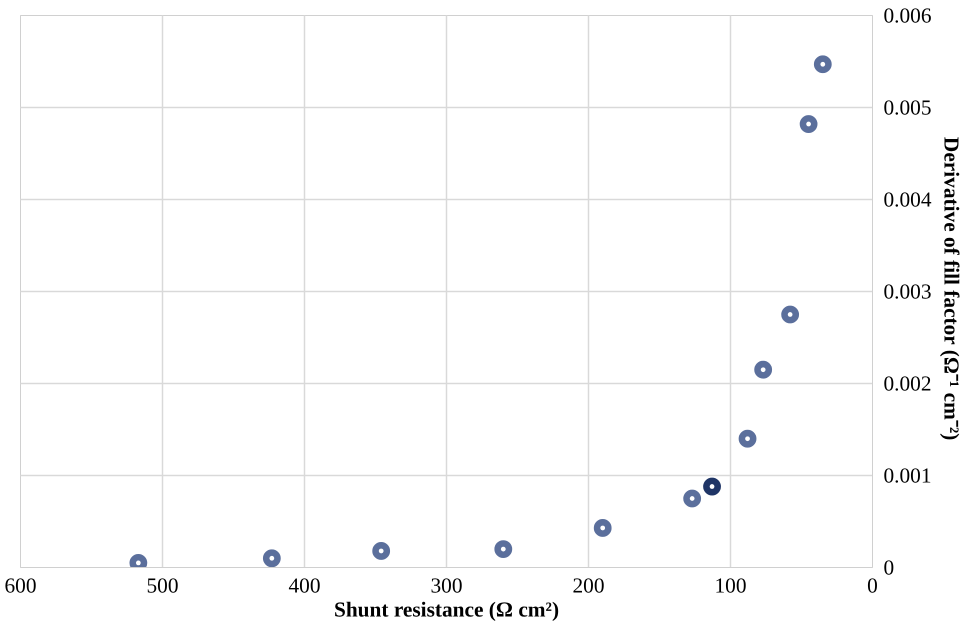 The image size is (966, 624). Describe the element at coordinates (304, 586) in the screenshot. I see `x-tick-label: 400` at that location.